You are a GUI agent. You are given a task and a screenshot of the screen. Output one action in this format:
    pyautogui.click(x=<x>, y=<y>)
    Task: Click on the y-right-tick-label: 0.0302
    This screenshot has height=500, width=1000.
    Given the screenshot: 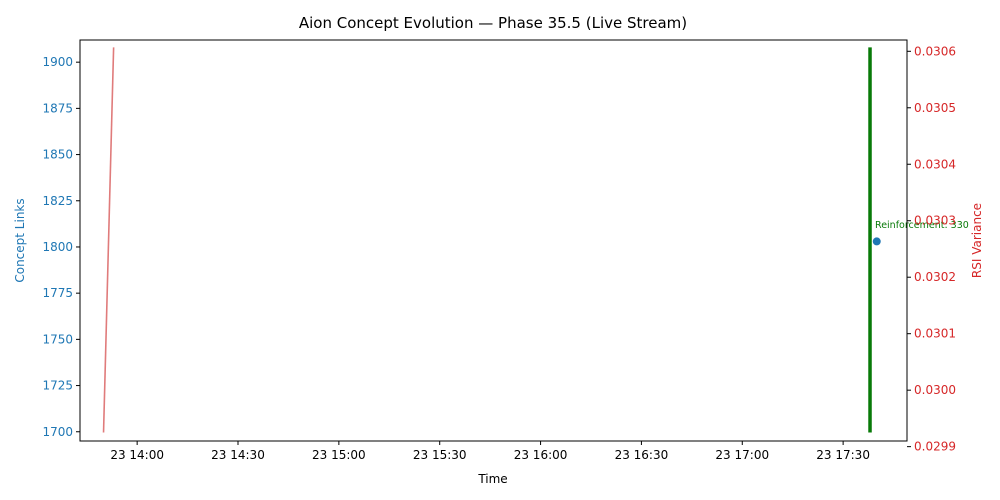 What is the action you would take?
    pyautogui.click(x=935, y=277)
    